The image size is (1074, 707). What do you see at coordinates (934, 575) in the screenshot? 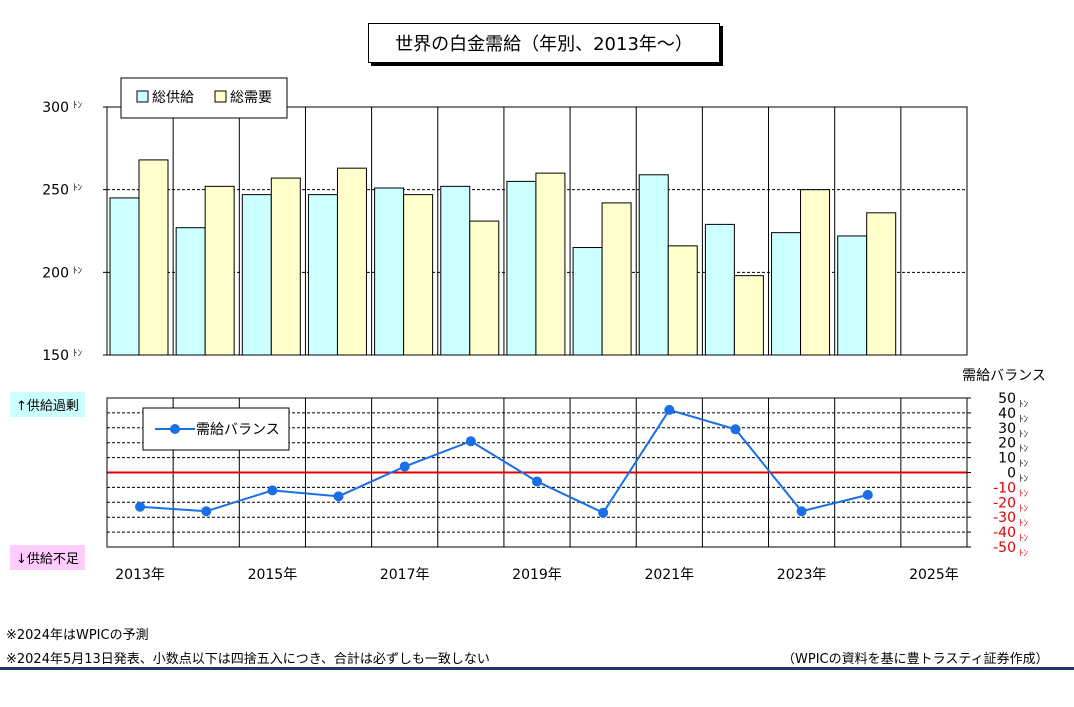
I see `x-tick-label: 2025年` at bounding box center [934, 575].